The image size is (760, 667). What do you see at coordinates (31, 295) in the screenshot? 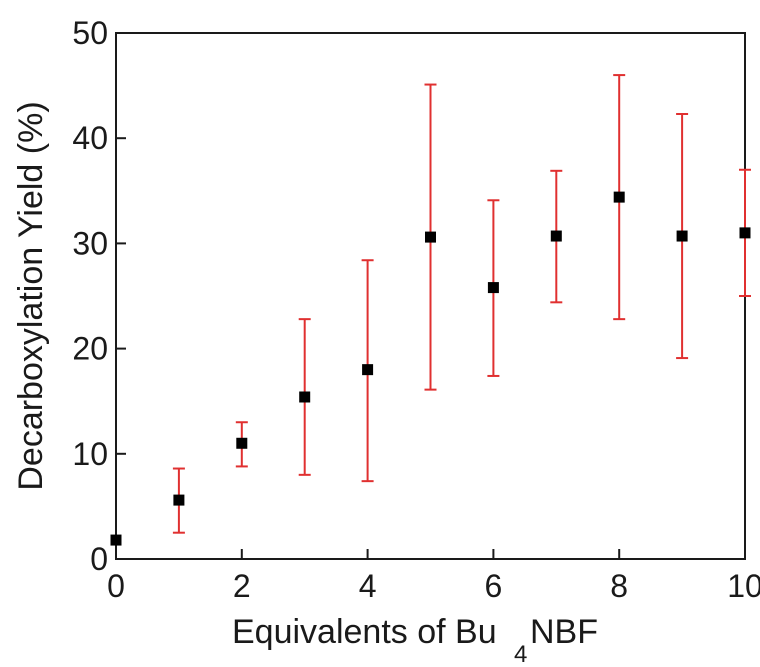
I see `y-axis-title: Decarboxylation Yield (%)` at bounding box center [31, 295].